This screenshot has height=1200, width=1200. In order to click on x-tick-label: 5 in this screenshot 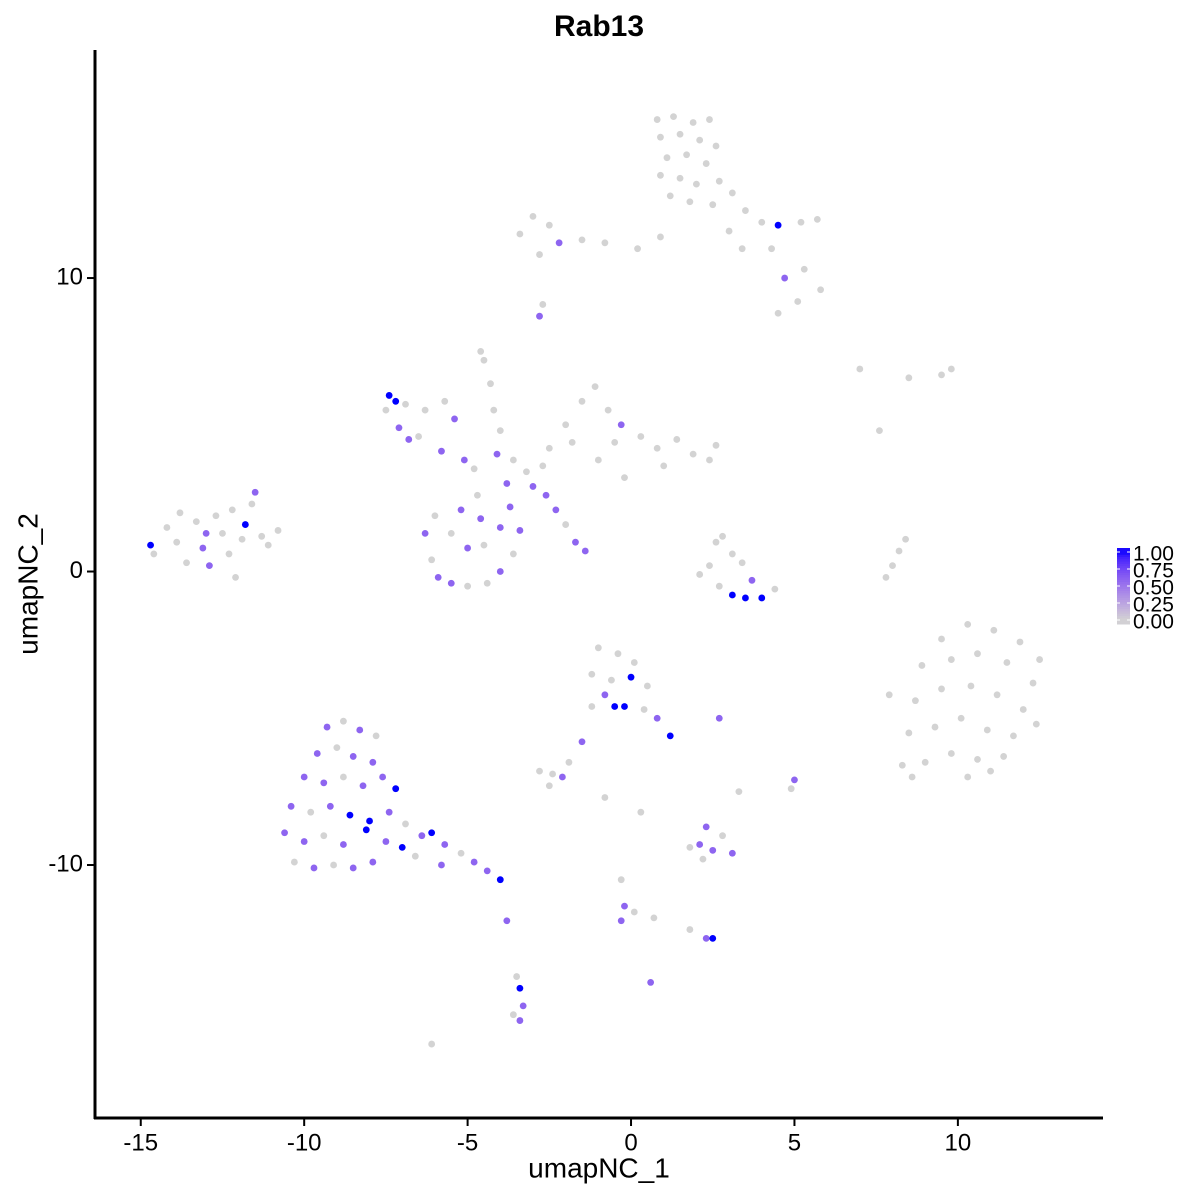, I will do `click(794, 1142)`.